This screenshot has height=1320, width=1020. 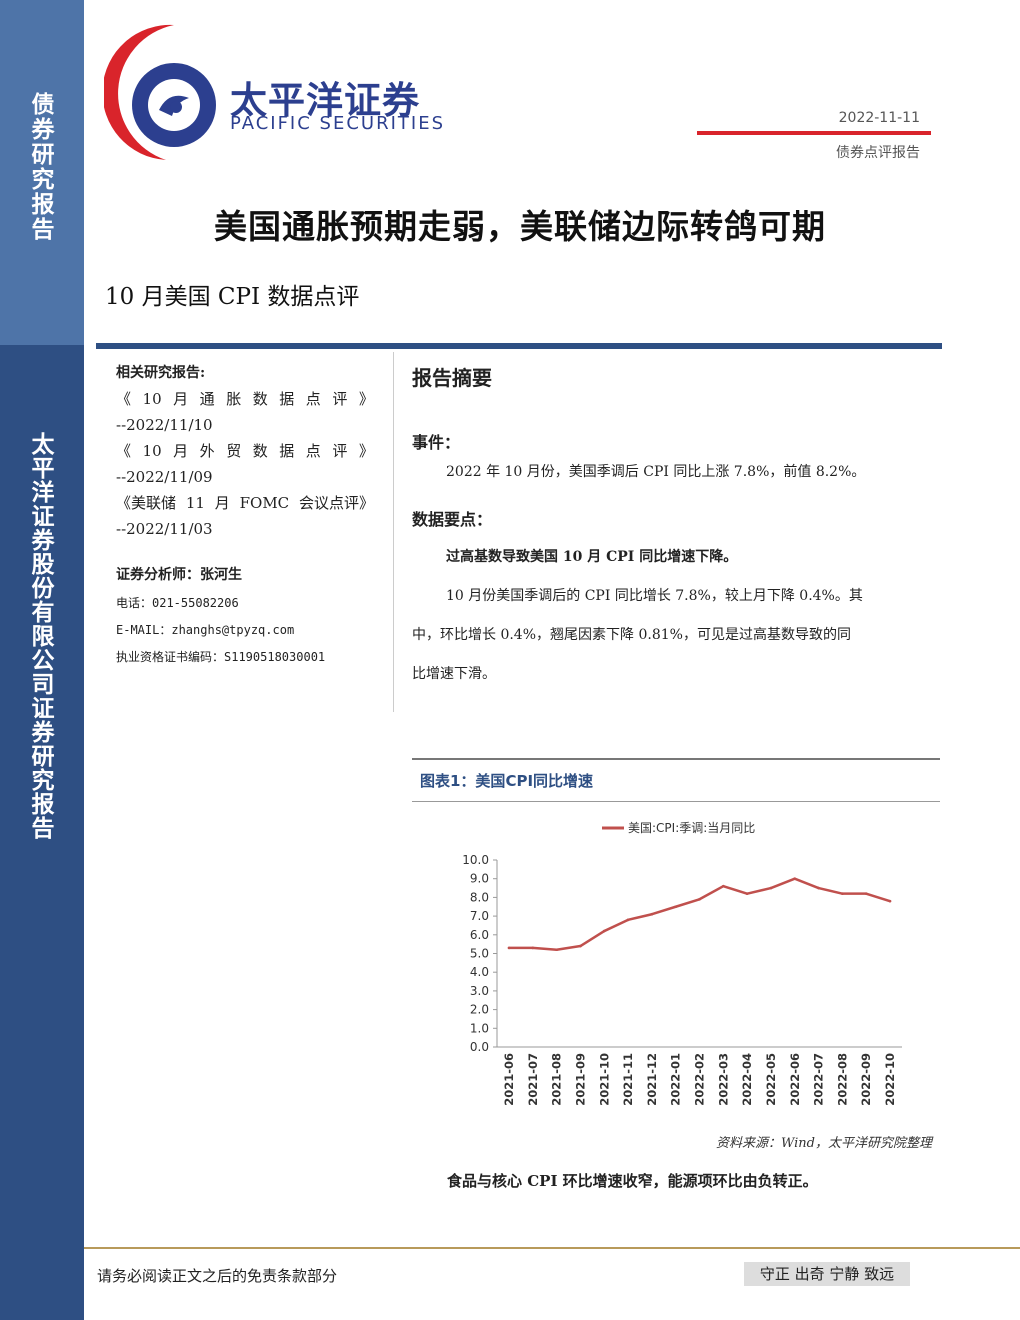 I want to click on x-tick-label: 2022-05, so click(x=771, y=1079).